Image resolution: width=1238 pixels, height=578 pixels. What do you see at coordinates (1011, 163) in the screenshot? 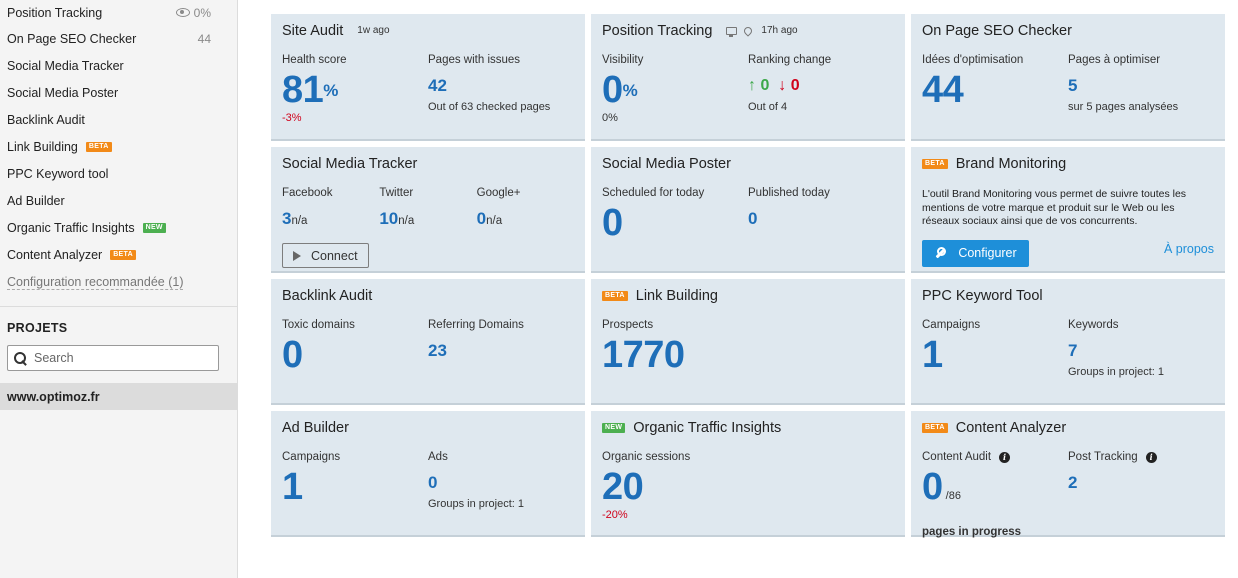
I see `card-title: Brand Monitoring` at bounding box center [1011, 163].